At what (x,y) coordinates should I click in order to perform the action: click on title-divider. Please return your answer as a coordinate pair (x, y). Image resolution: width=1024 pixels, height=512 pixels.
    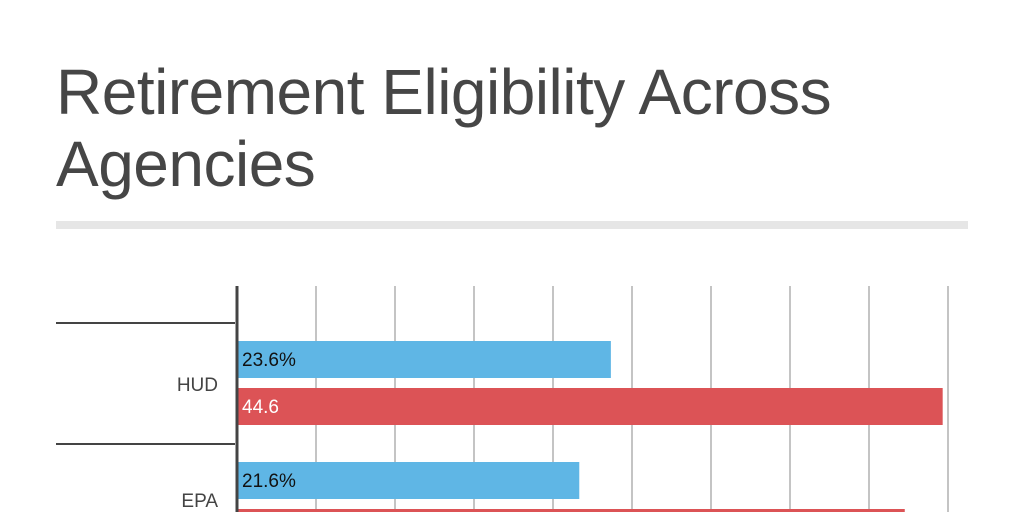
    Looking at the image, I should click on (512, 225).